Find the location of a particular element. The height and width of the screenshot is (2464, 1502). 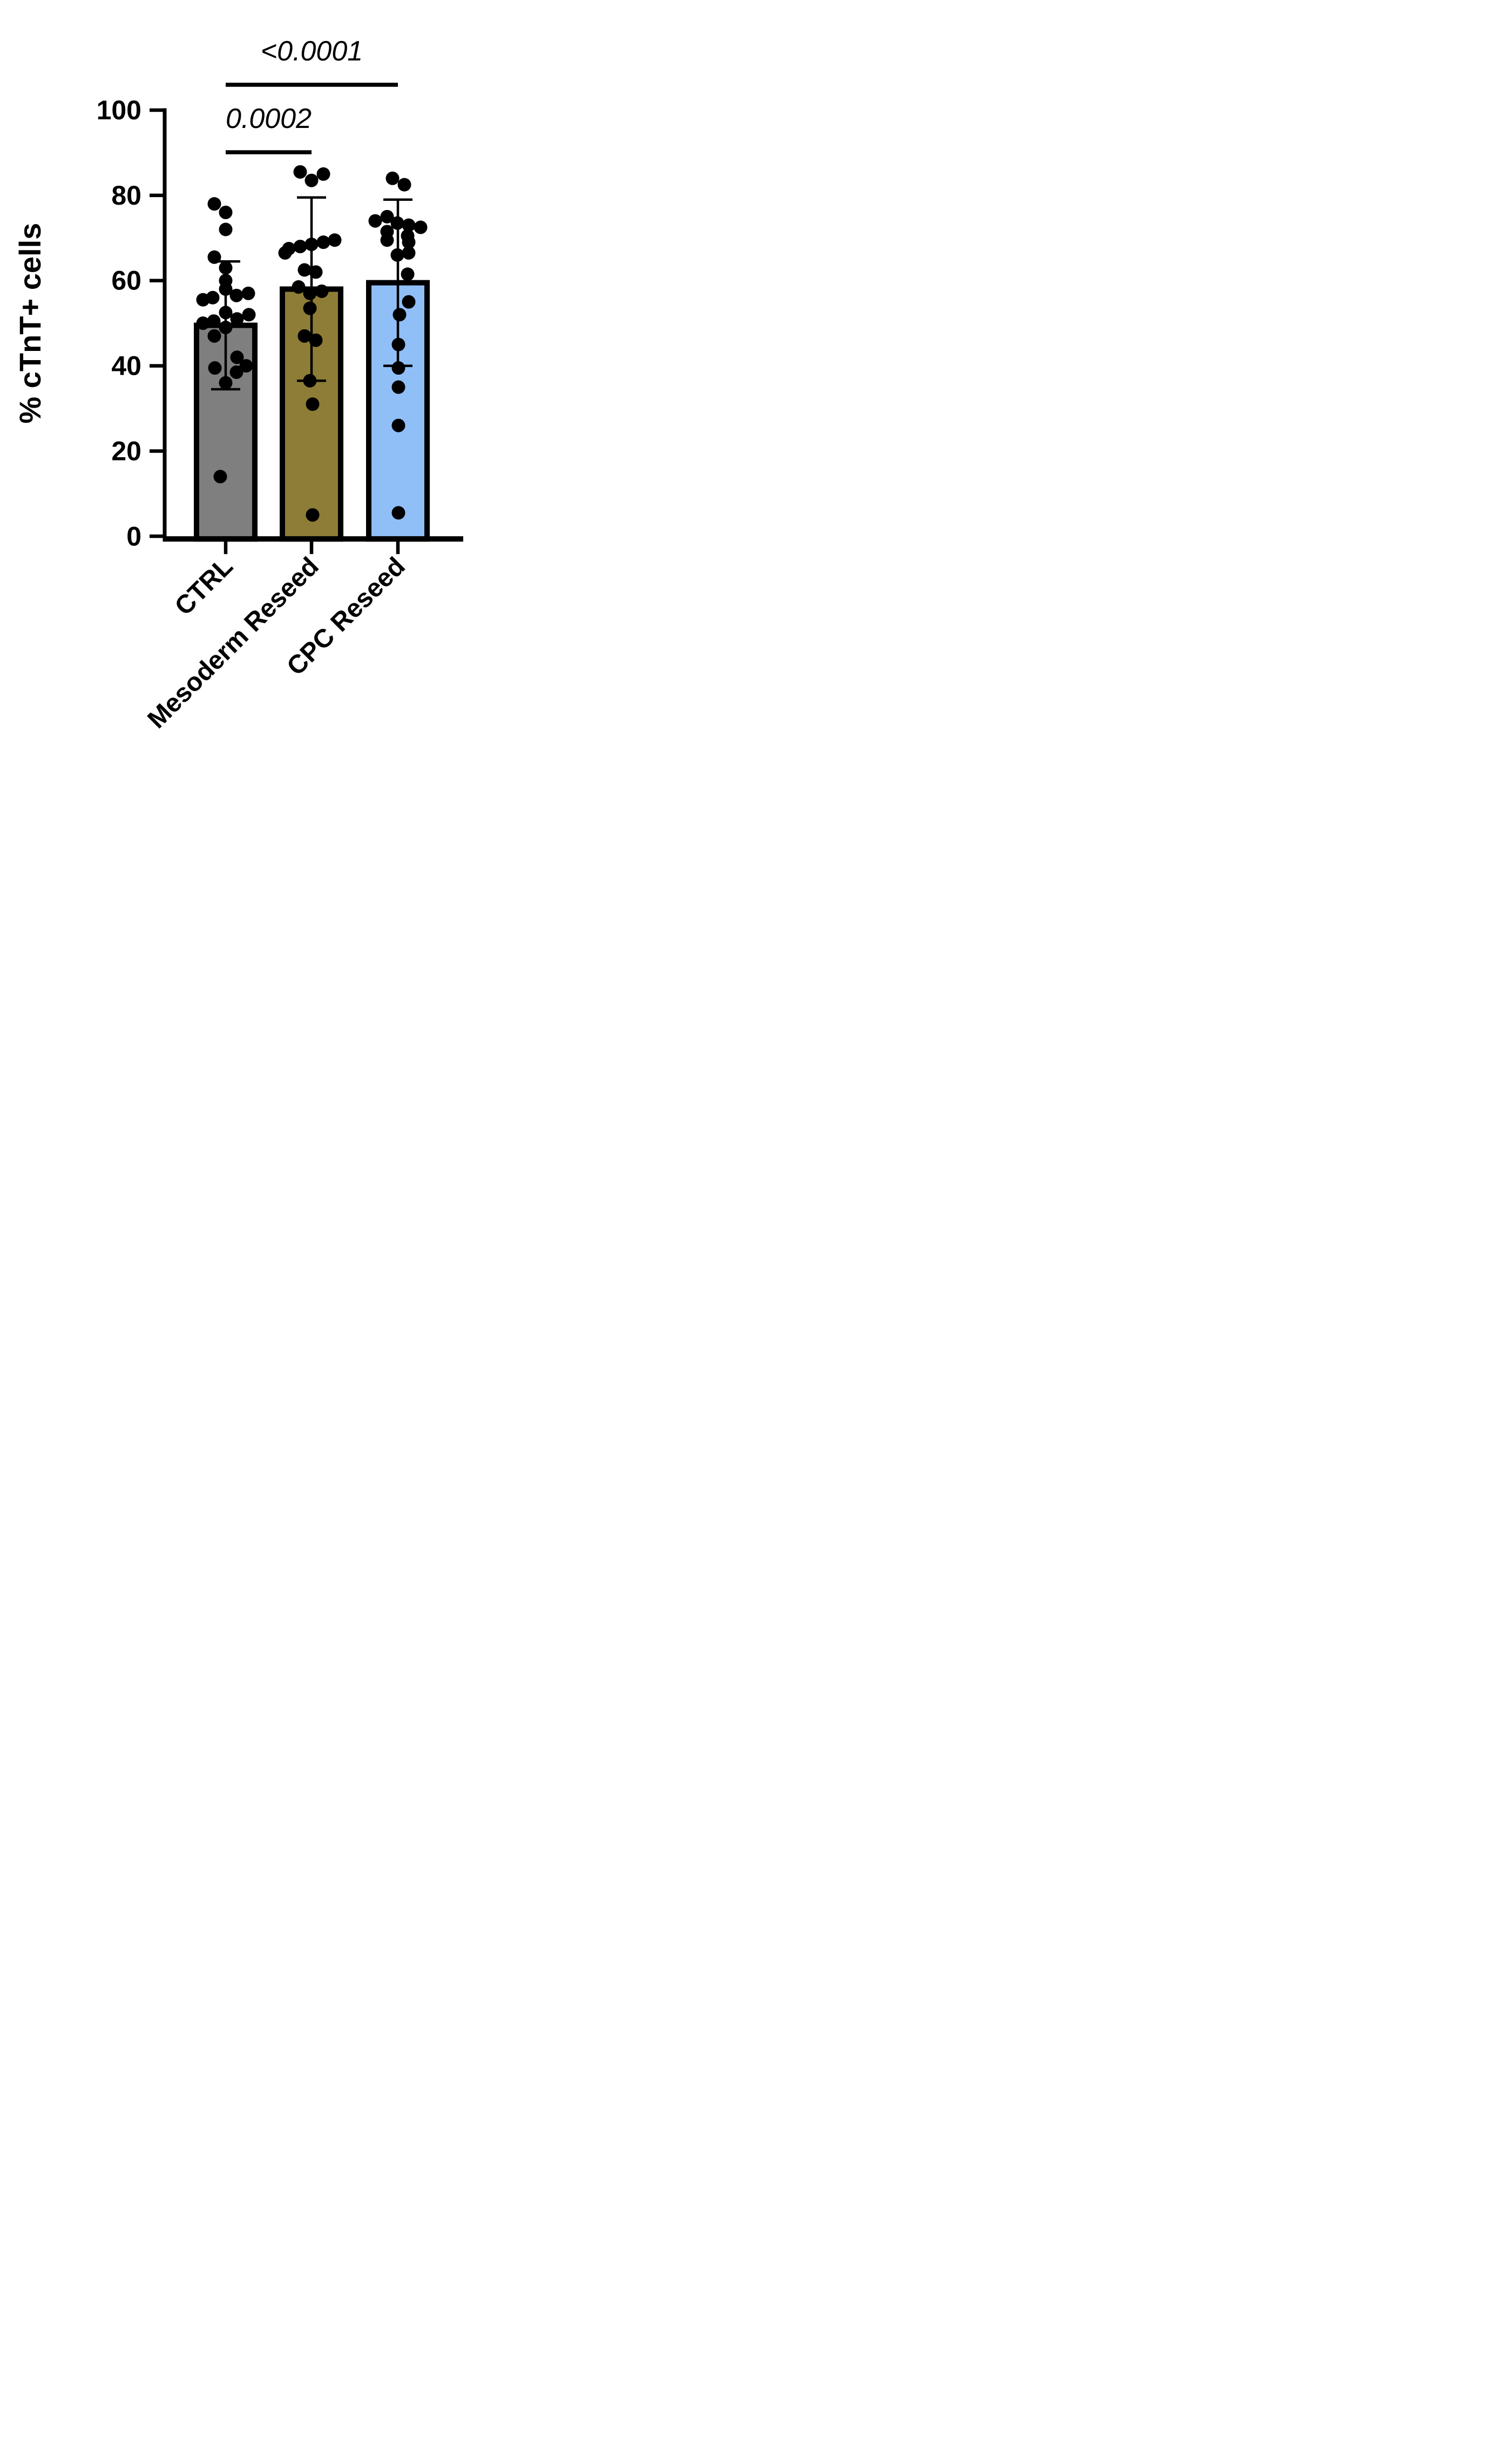

y-tick-label: 40 is located at coordinates (126, 366).